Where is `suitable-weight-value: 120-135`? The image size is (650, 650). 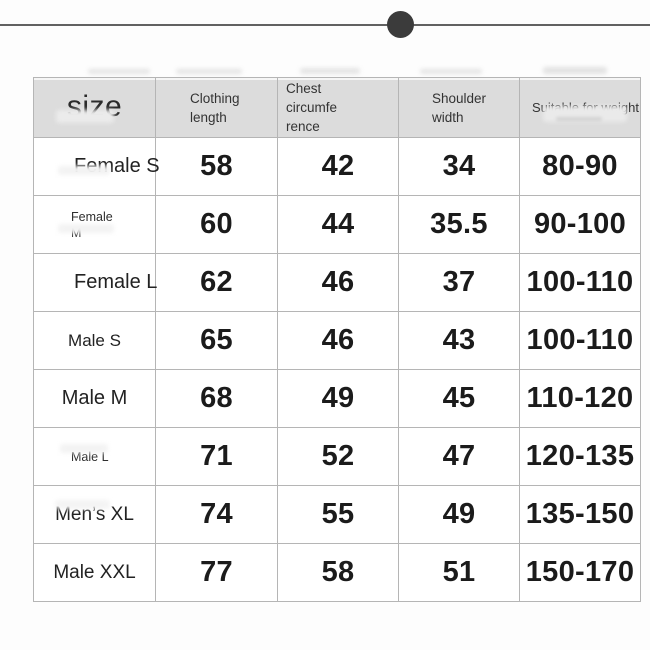
suitable-weight-value: 120-135 is located at coordinates (580, 457).